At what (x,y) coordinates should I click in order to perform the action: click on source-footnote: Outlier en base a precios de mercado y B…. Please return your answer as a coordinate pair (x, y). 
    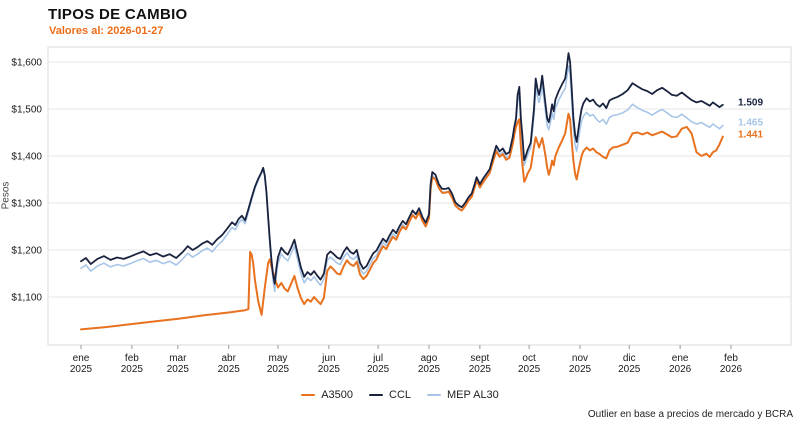
    Looking at the image, I should click on (690, 414).